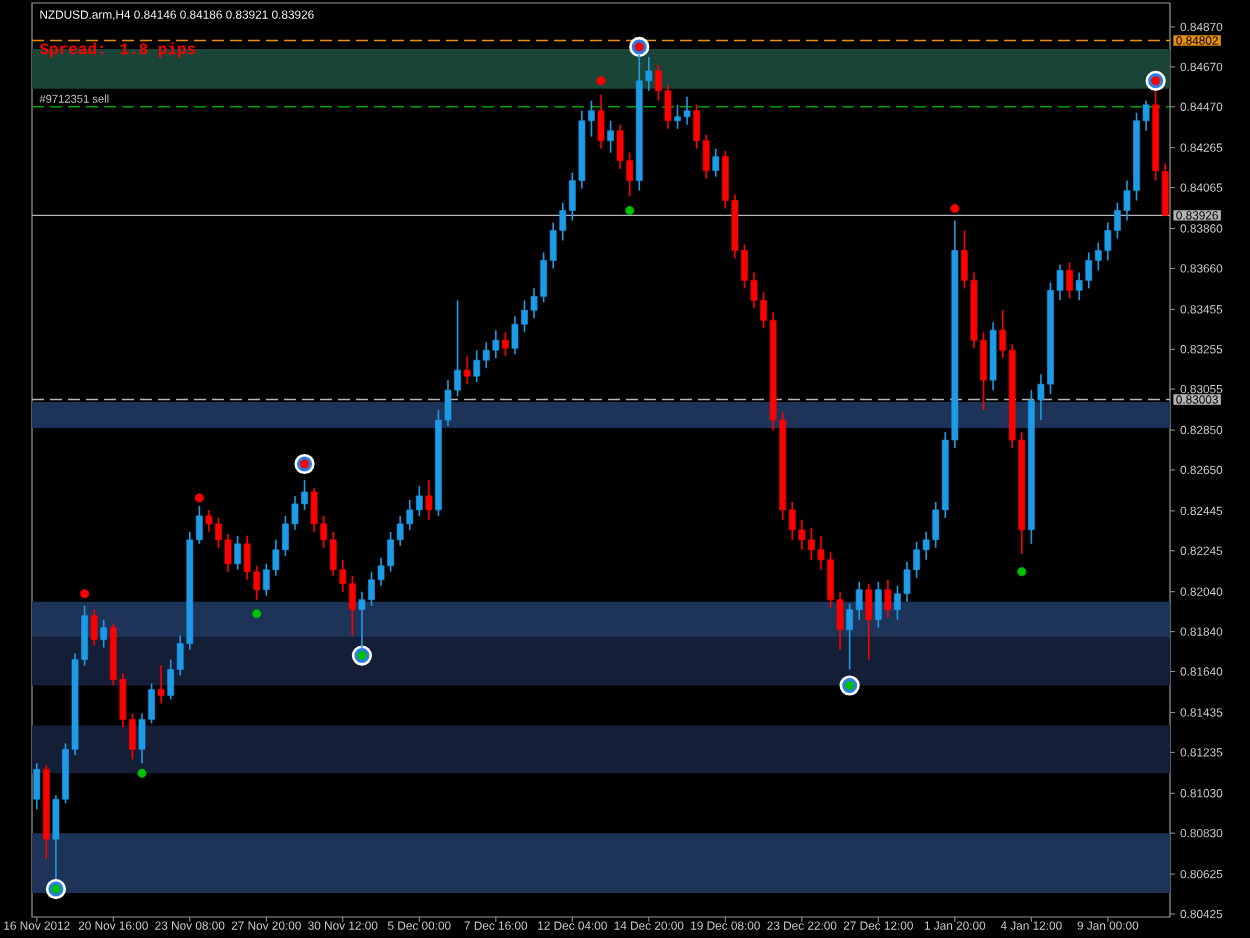  Describe the element at coordinates (117, 50) in the screenshot. I see `annotation: Spread: 1.8 pips` at that location.